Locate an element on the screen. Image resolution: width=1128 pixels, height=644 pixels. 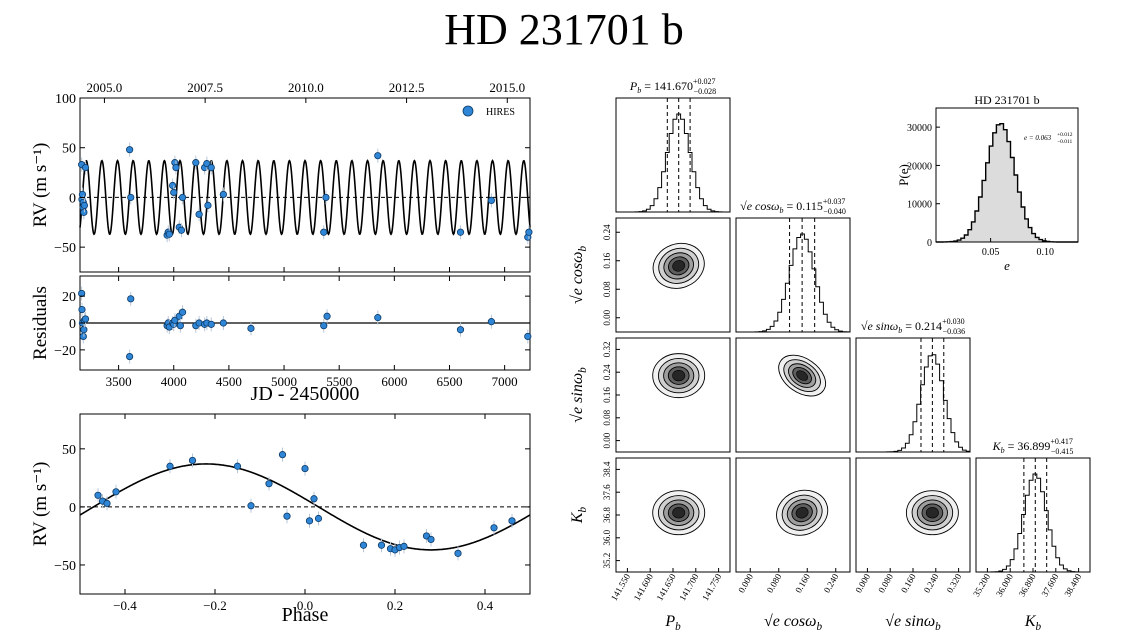
corner-ylabel-symbol: K is located at coordinates (577, 517).